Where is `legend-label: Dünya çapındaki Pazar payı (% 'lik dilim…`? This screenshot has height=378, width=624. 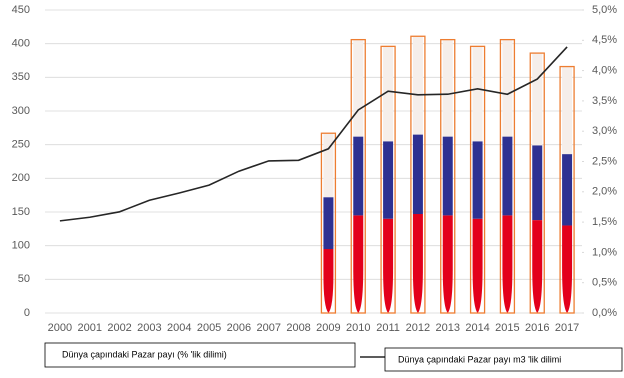 legend-label: Dünya çapındaki Pazar payı (% 'lik dilim… is located at coordinates (144, 354).